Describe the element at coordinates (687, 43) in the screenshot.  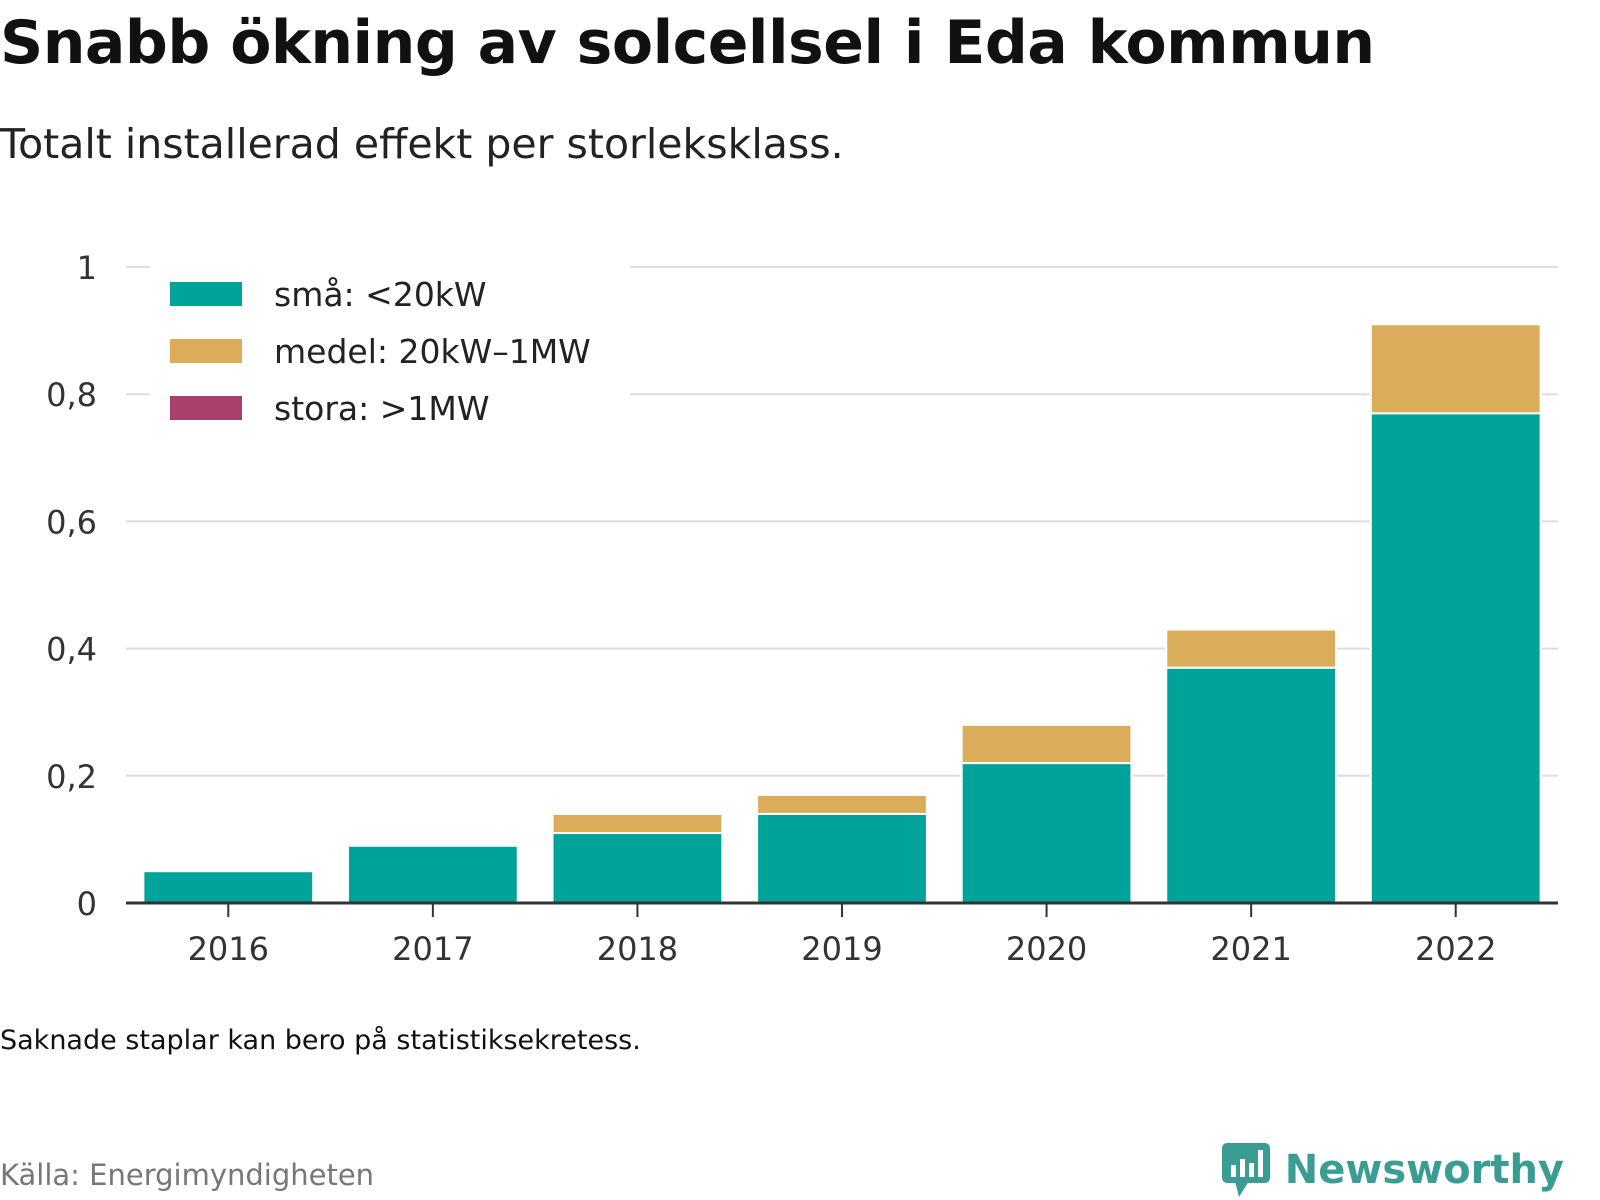
I see `chart-title: Snabb ökning av solcellsel i Eda kommun` at that location.